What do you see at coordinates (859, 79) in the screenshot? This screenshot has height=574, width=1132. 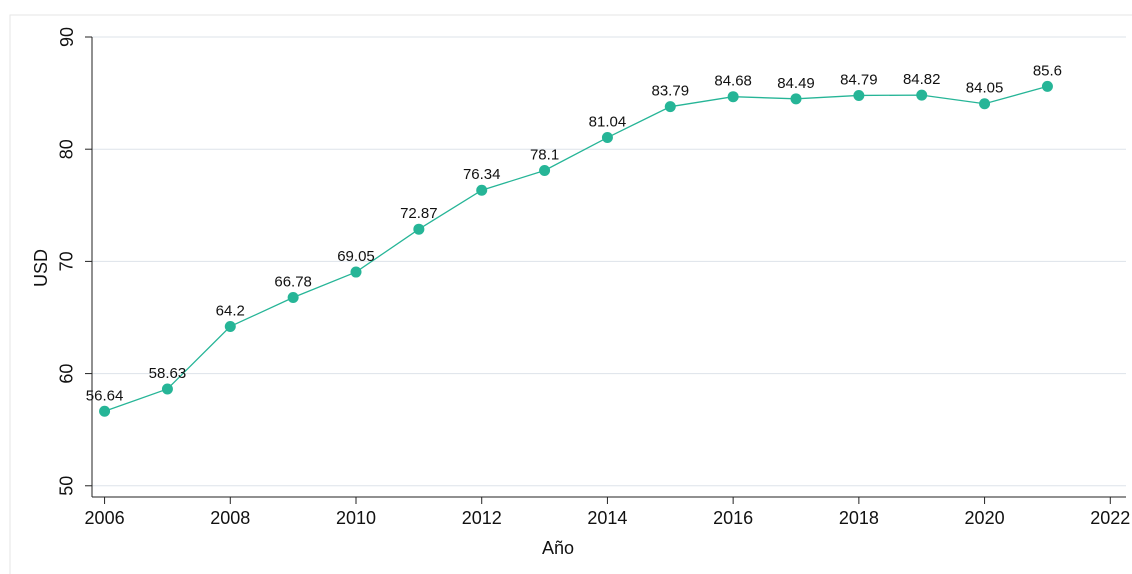 I see `data-label: 84.79` at bounding box center [859, 79].